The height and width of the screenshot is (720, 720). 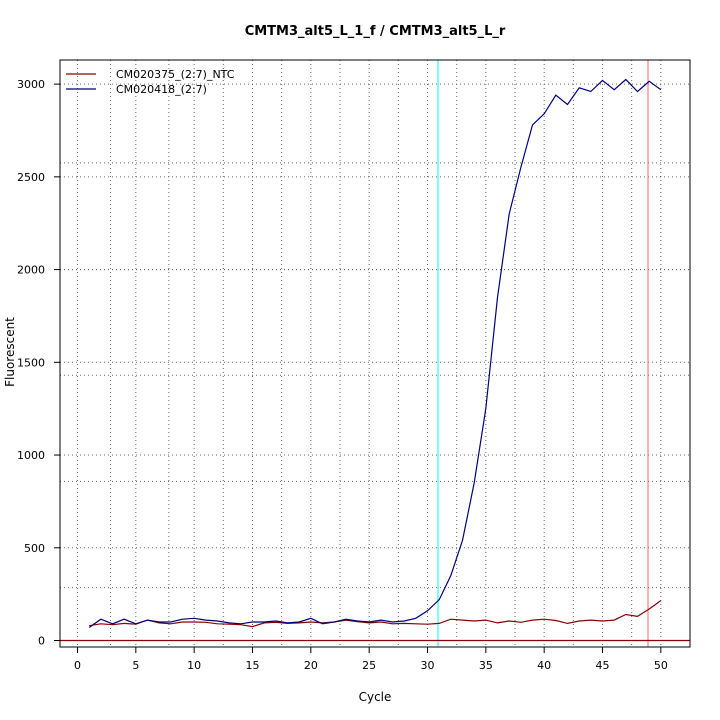 What do you see at coordinates (661, 665) in the screenshot?
I see `x-tick-label: 50` at bounding box center [661, 665].